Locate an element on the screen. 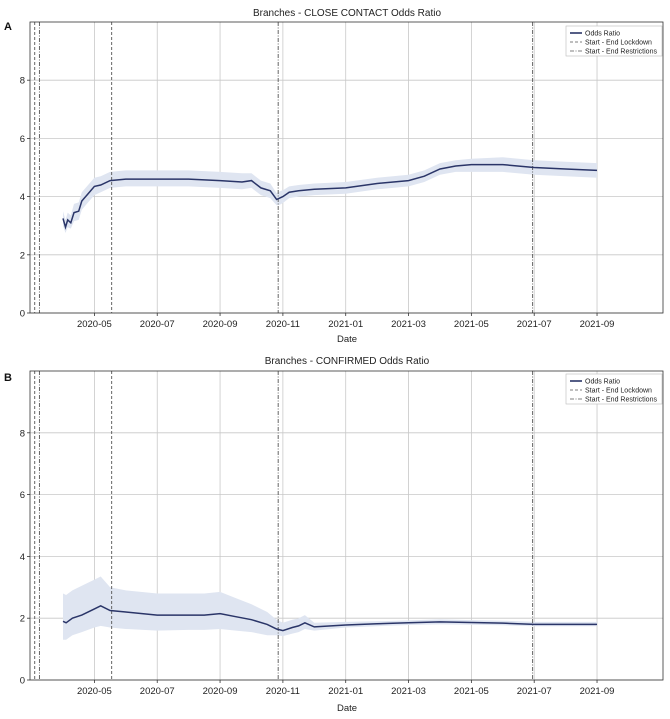 The image size is (670, 719). panel-b-x-axis-label: Date is located at coordinates (347, 708).